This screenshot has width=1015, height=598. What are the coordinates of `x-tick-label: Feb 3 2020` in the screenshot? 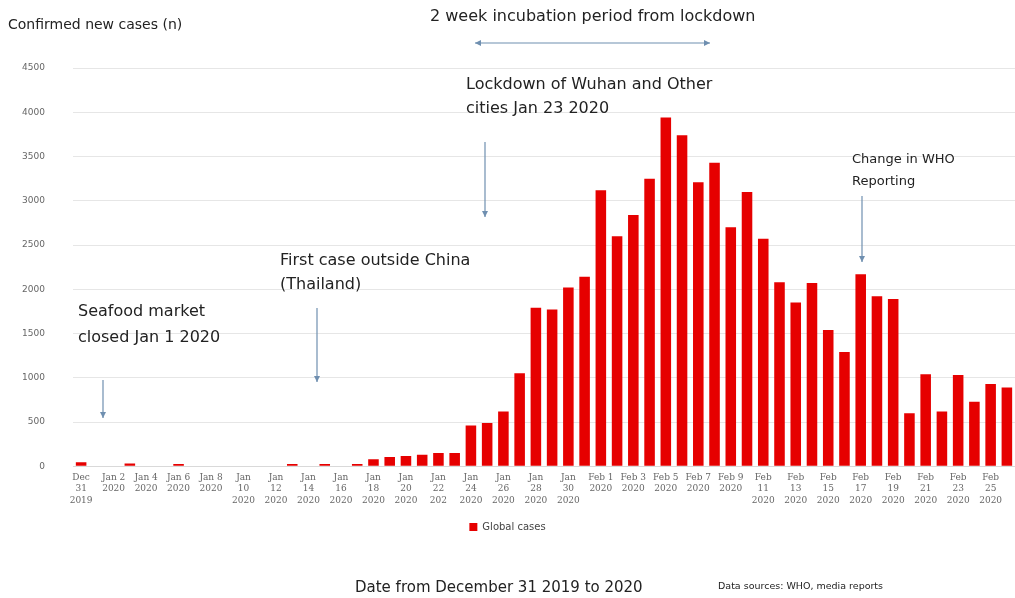 It's located at (633, 483).